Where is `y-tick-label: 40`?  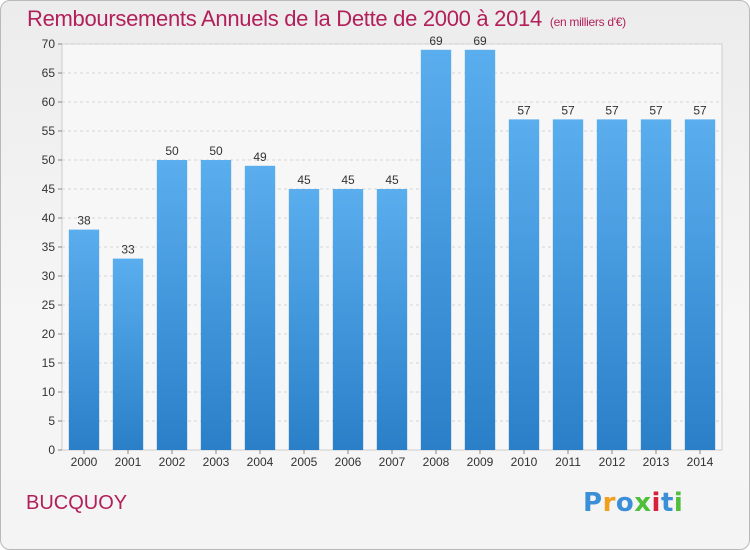 y-tick-label: 40 is located at coordinates (49, 218).